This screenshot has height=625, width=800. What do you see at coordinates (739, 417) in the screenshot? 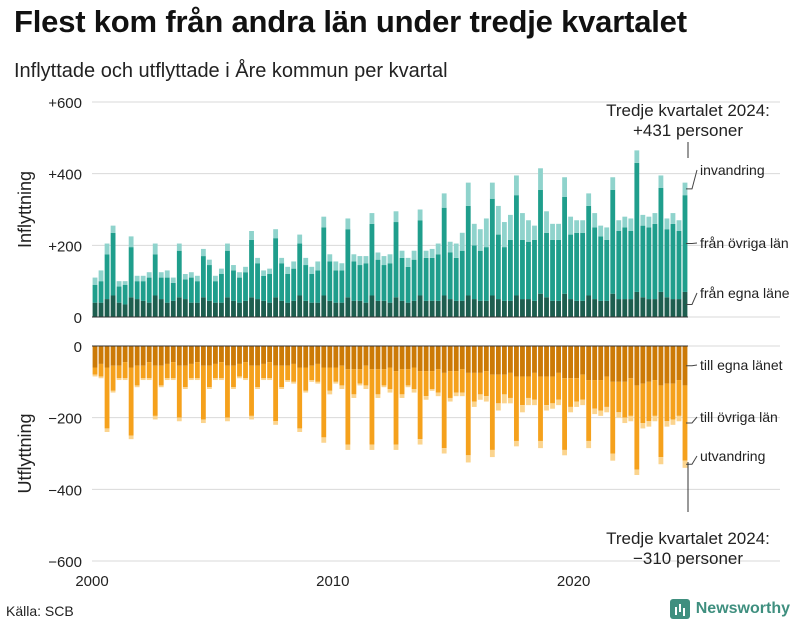
I see `series-label: till övriga län` at bounding box center [739, 417].